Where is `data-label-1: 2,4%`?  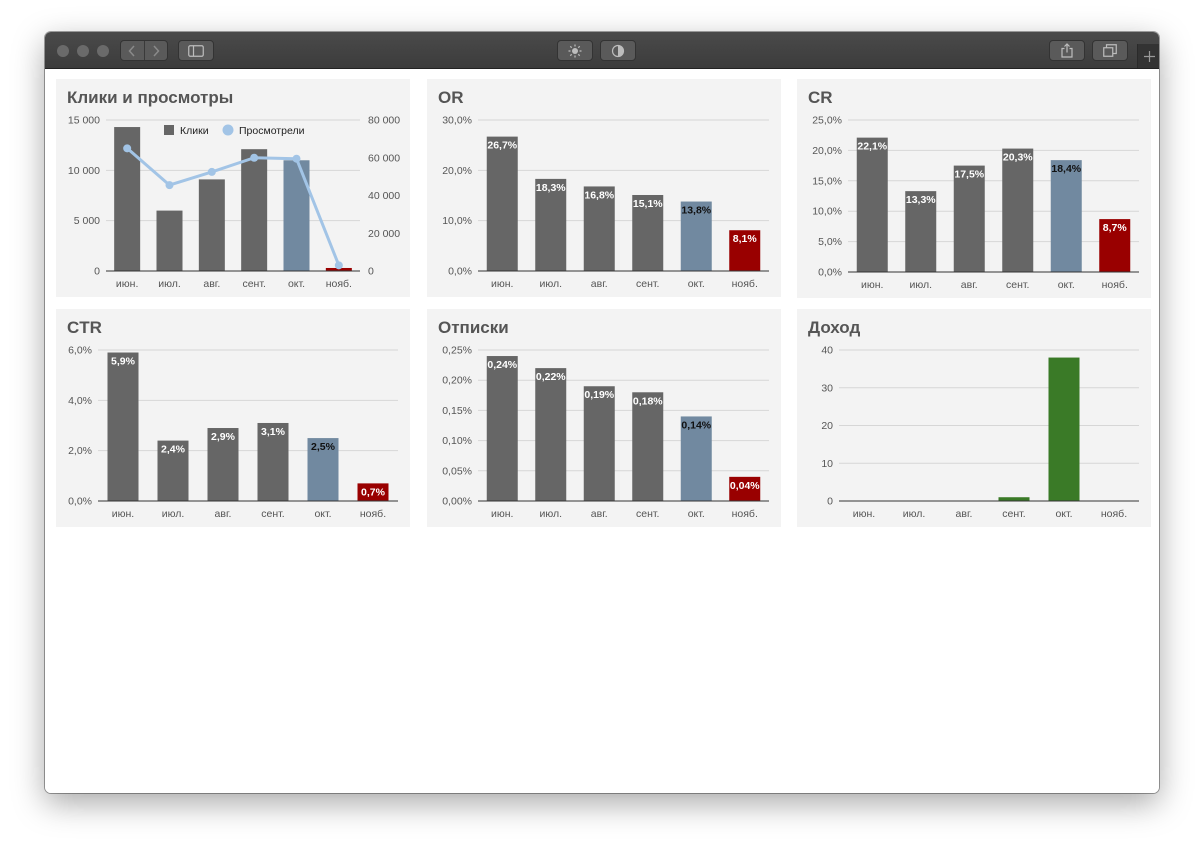
data-label-1: 2,4% is located at coordinates (173, 450).